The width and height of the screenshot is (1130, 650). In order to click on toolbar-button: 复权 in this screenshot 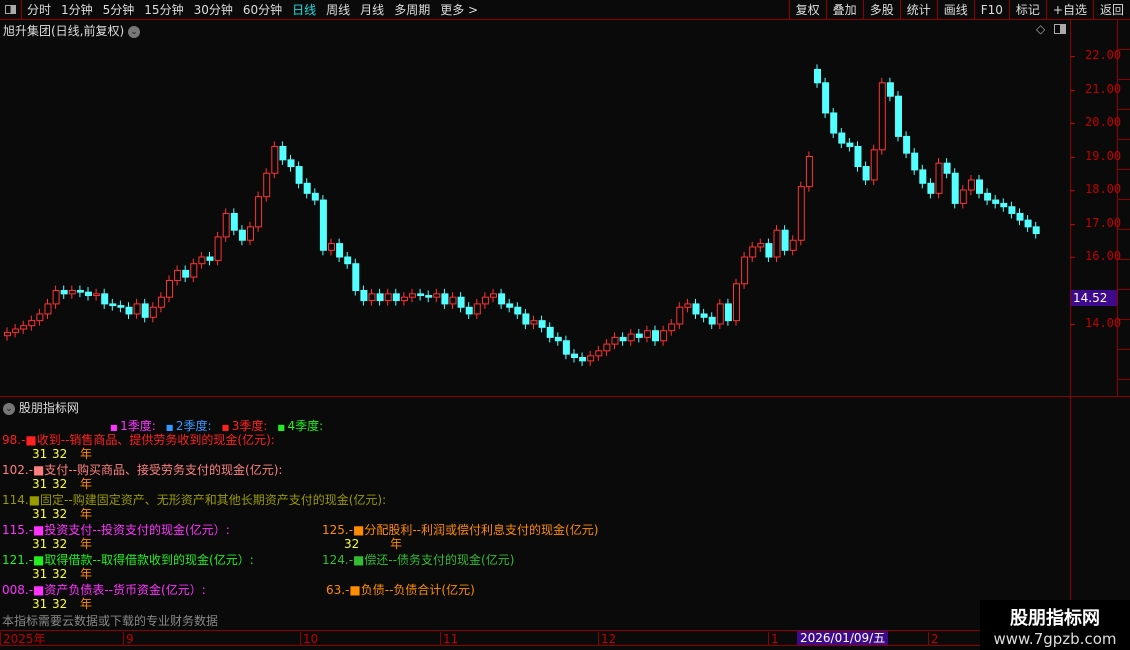, I will do `click(807, 10)`.